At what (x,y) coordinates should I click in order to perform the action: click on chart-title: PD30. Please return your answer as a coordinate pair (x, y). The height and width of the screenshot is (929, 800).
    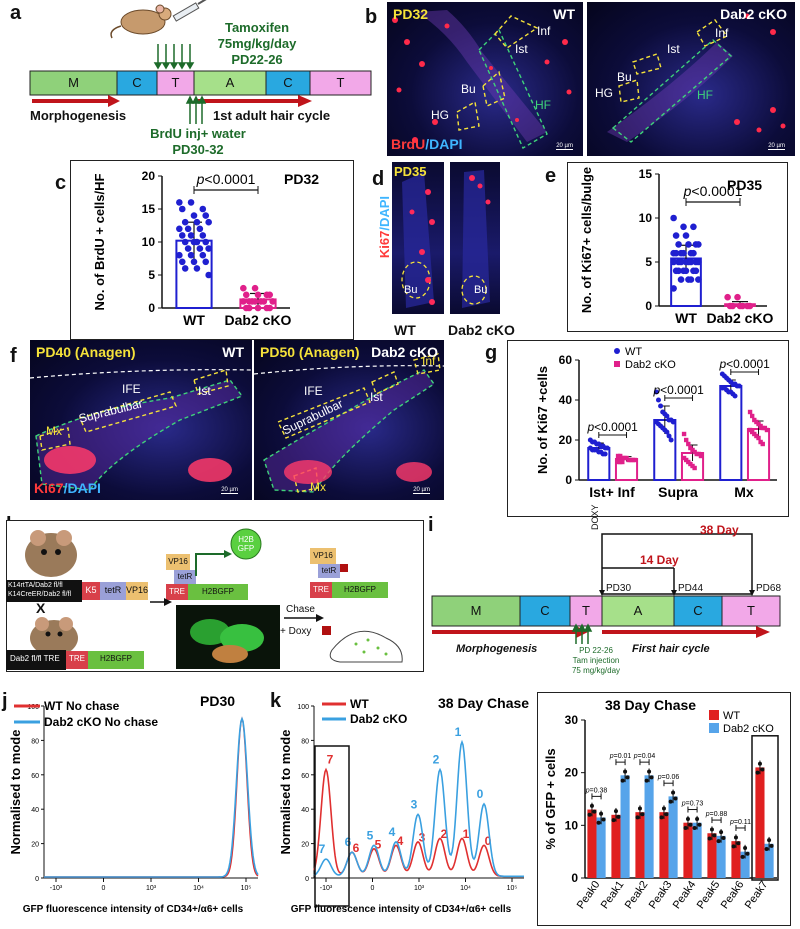
    Looking at the image, I should click on (217, 701).